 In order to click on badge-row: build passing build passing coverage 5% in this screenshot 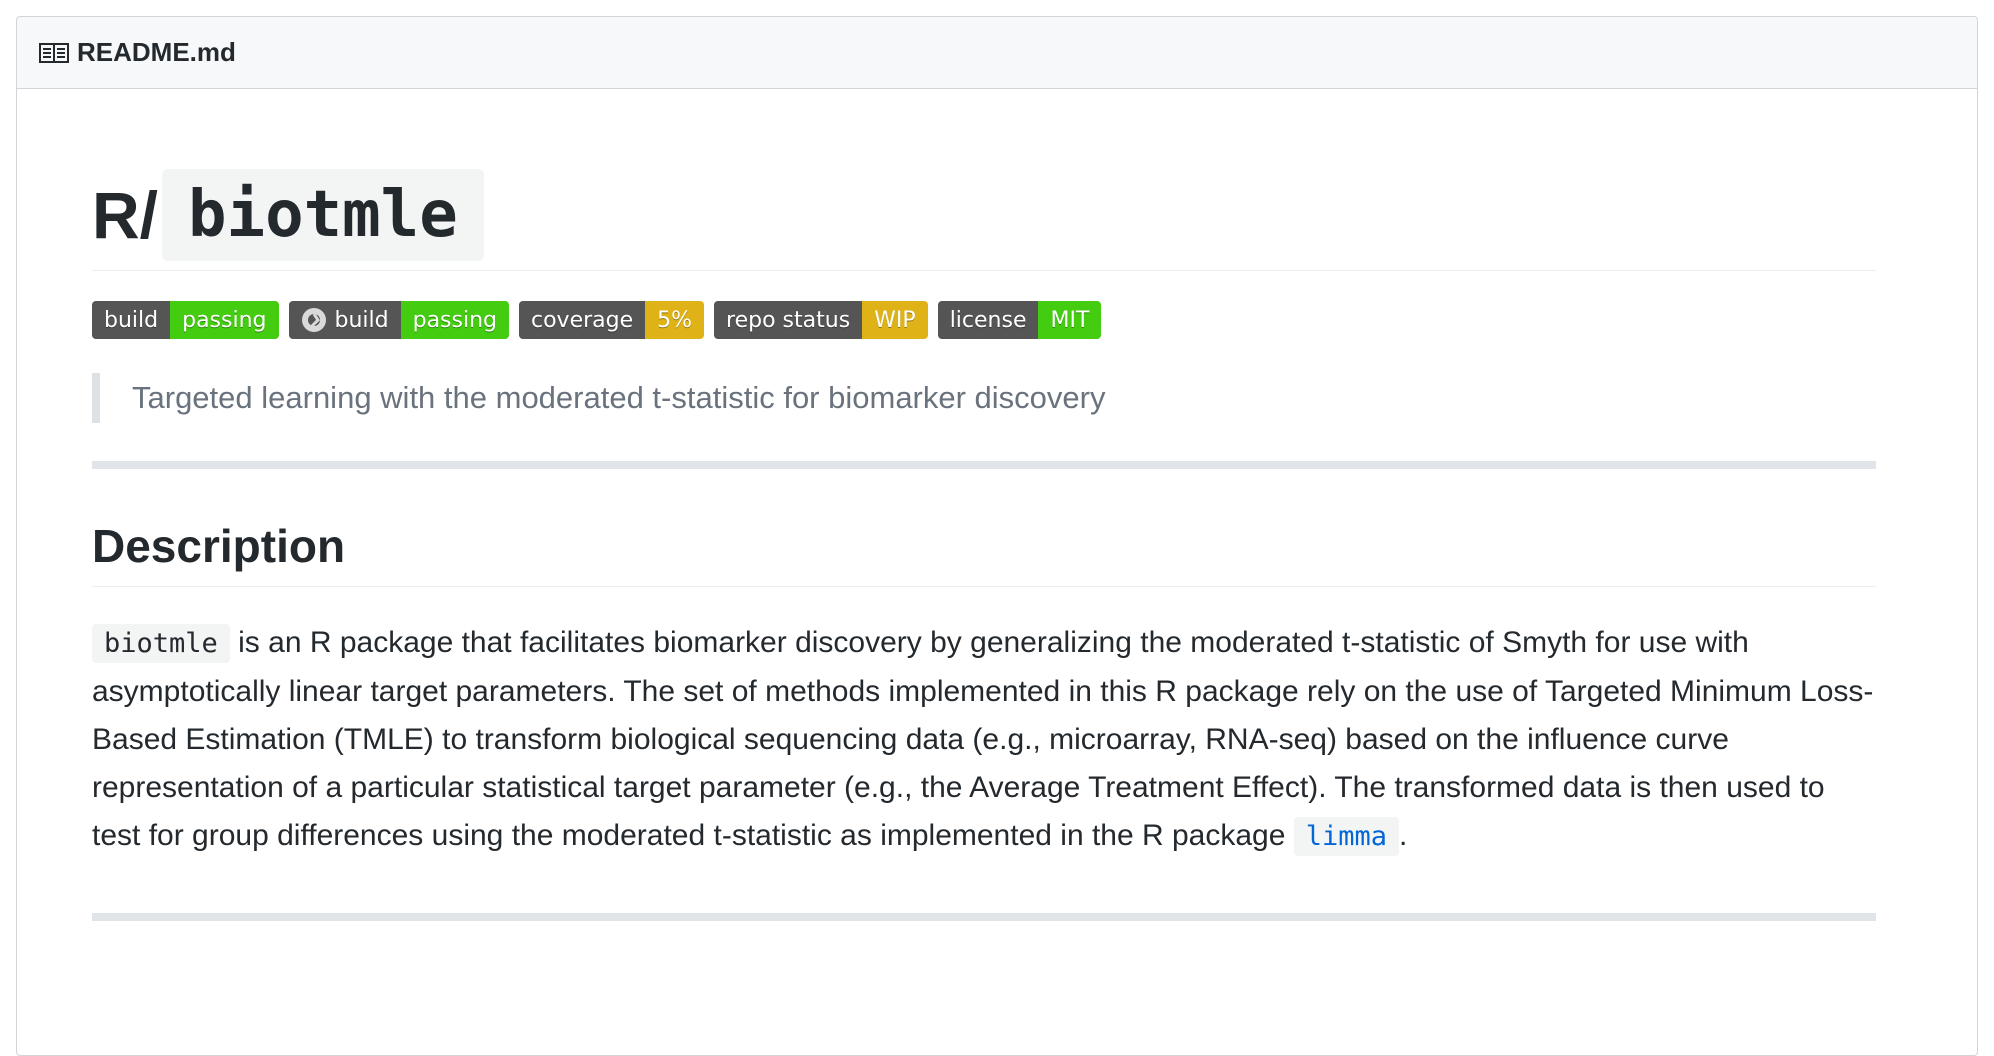, I will do `click(984, 320)`.